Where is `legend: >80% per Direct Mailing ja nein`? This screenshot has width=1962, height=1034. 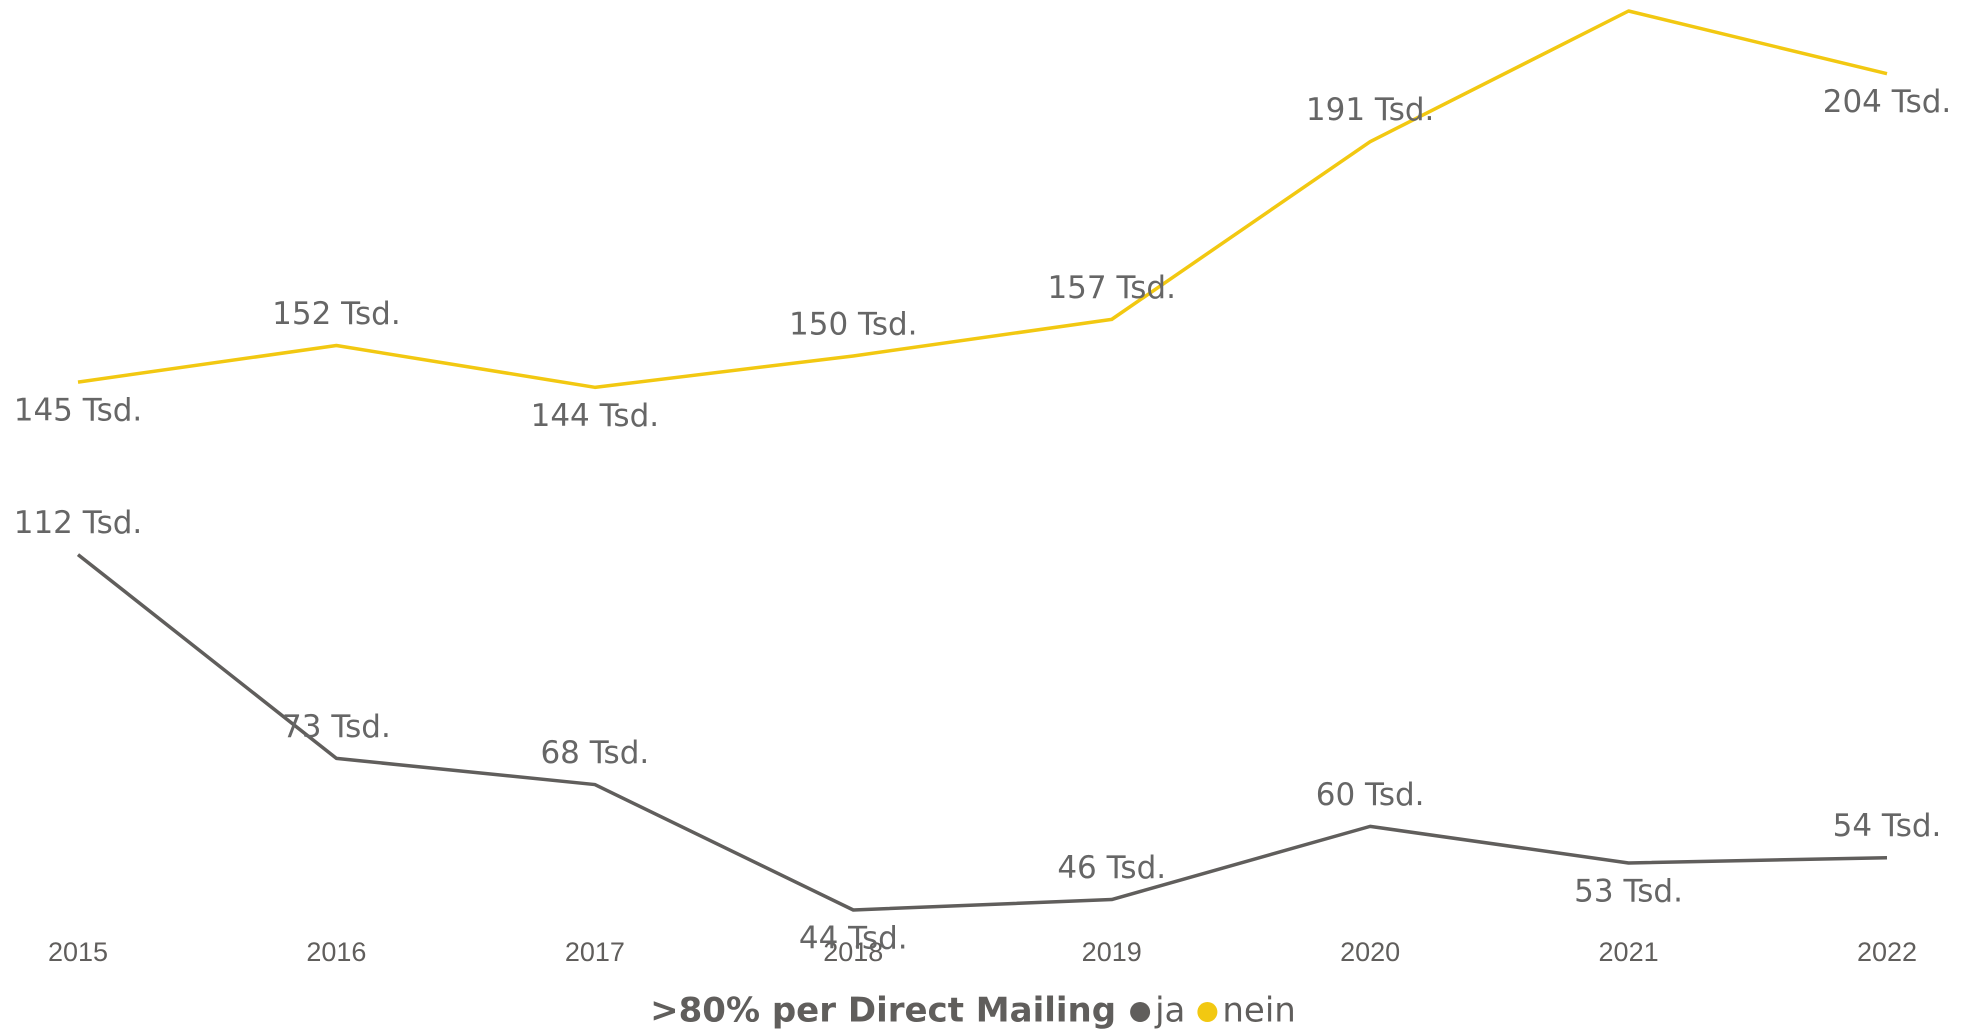 legend: >80% per Direct Mailing ja nein is located at coordinates (973, 1011).